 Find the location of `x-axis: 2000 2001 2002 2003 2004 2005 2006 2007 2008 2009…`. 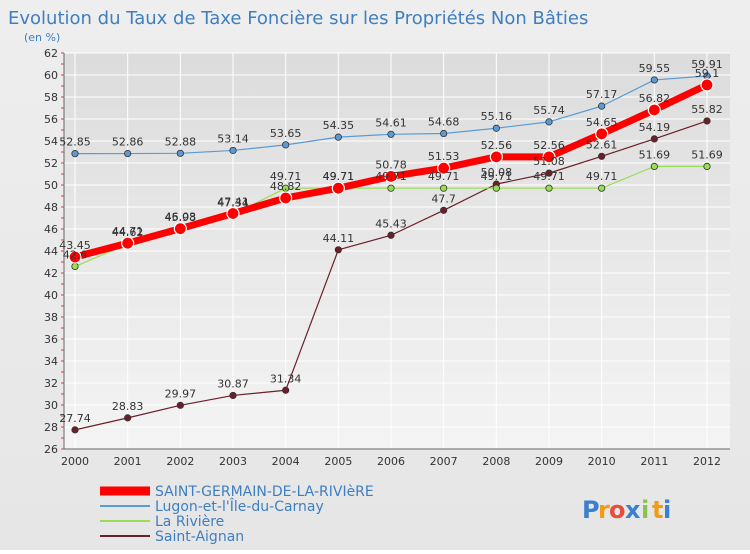

x-axis: 2000 2001 2002 2003 2004 2005 2006 2007 2008 2009… is located at coordinates (395, 458).